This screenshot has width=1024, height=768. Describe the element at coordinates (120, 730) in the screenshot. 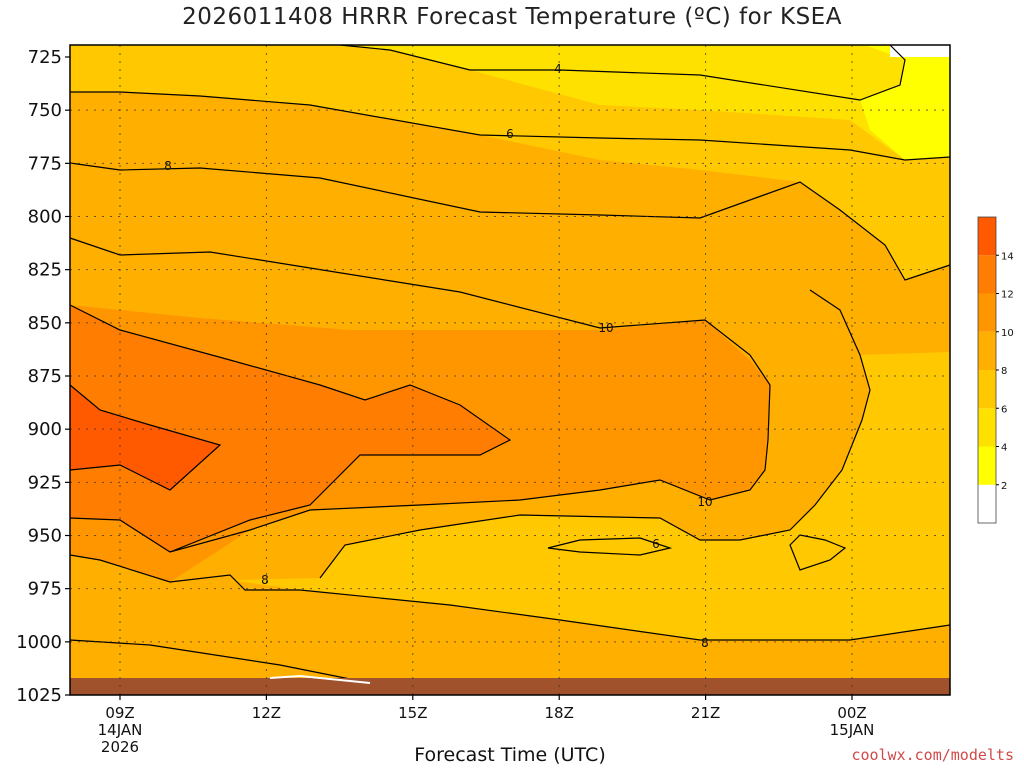

I see `x-tick-sublabel: 14JAN` at that location.